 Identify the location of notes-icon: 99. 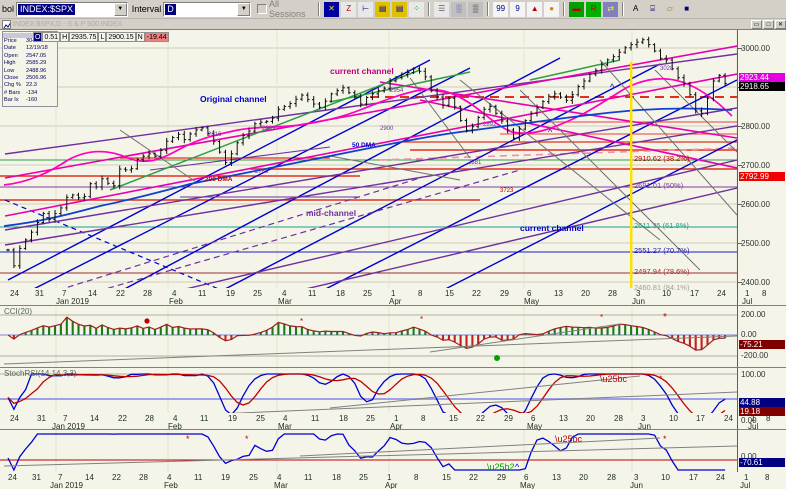
(501, 9).